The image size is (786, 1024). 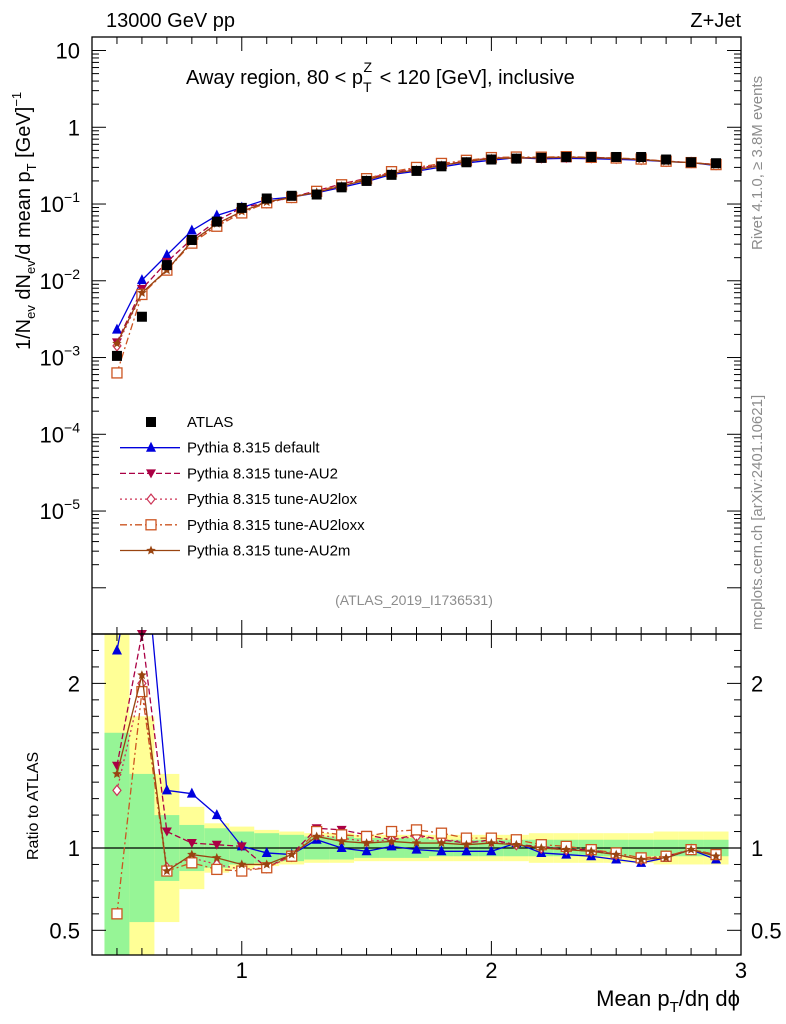 I want to click on legend-label: ATLAS, so click(x=210, y=422).